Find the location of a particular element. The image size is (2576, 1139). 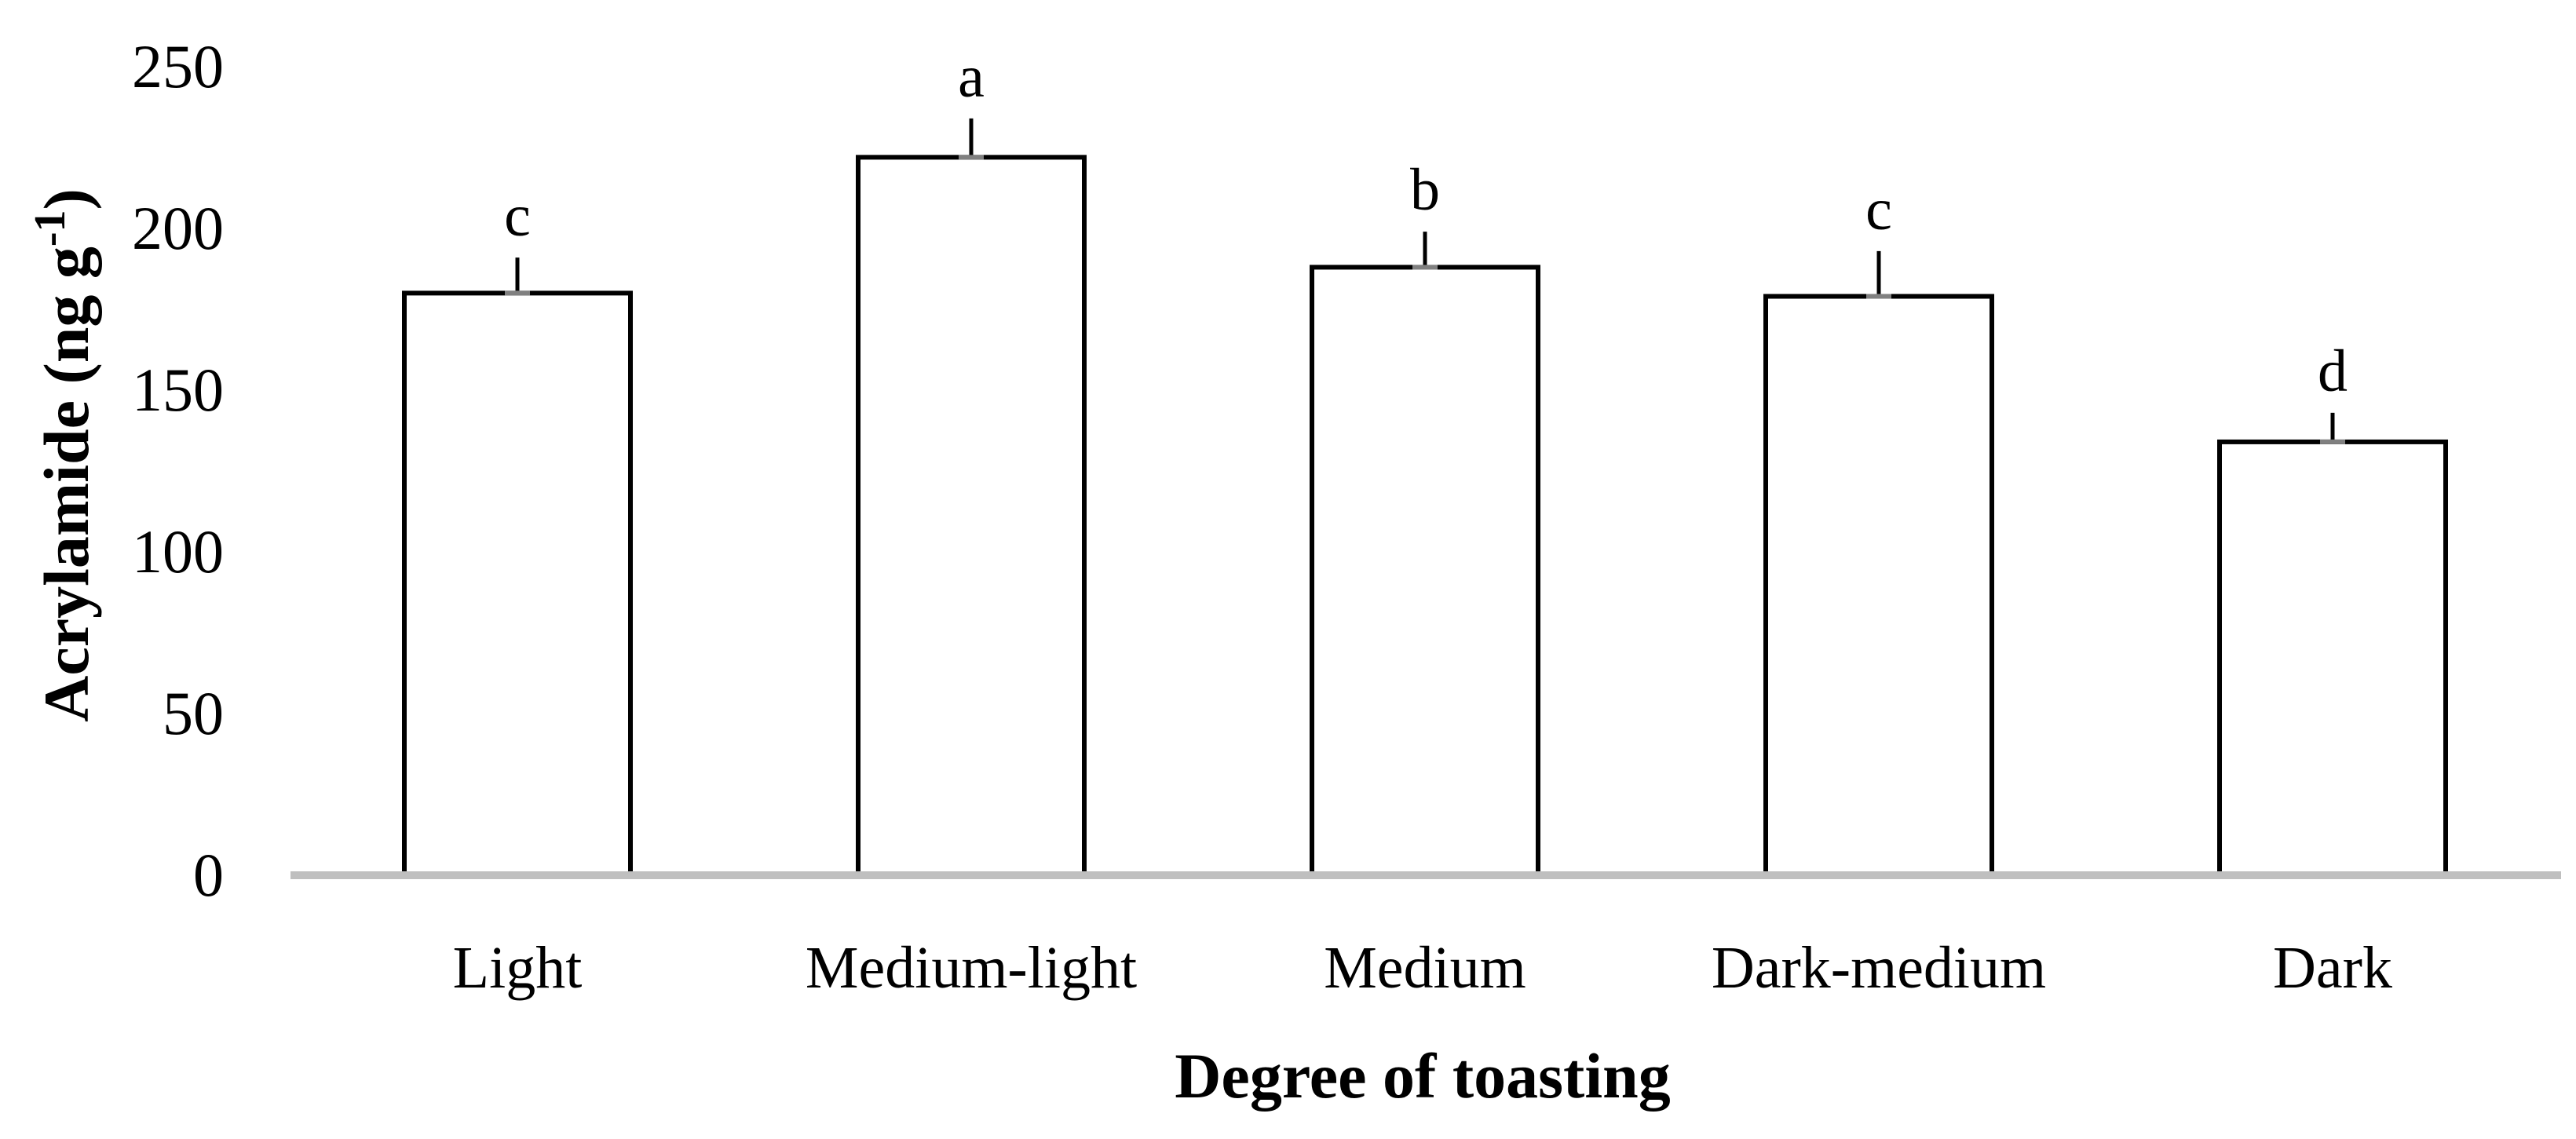

y-axis-title-superscript: -1 is located at coordinates (50, 228).